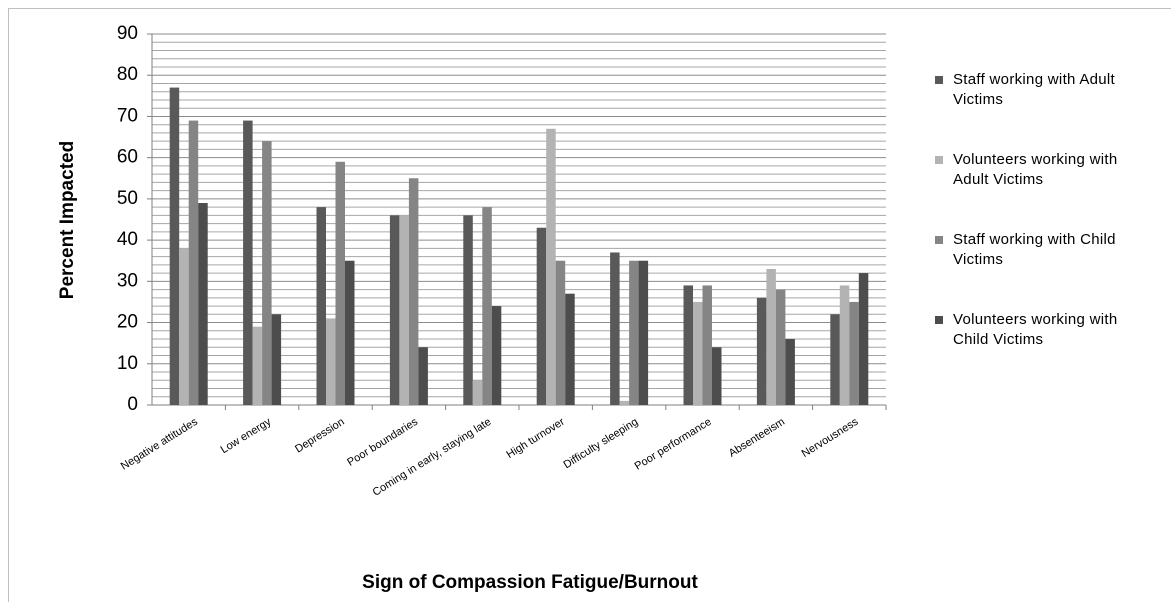 Image resolution: width=1171 pixels, height=602 pixels. I want to click on y-axis-title: Percent Impacted, so click(67, 220).